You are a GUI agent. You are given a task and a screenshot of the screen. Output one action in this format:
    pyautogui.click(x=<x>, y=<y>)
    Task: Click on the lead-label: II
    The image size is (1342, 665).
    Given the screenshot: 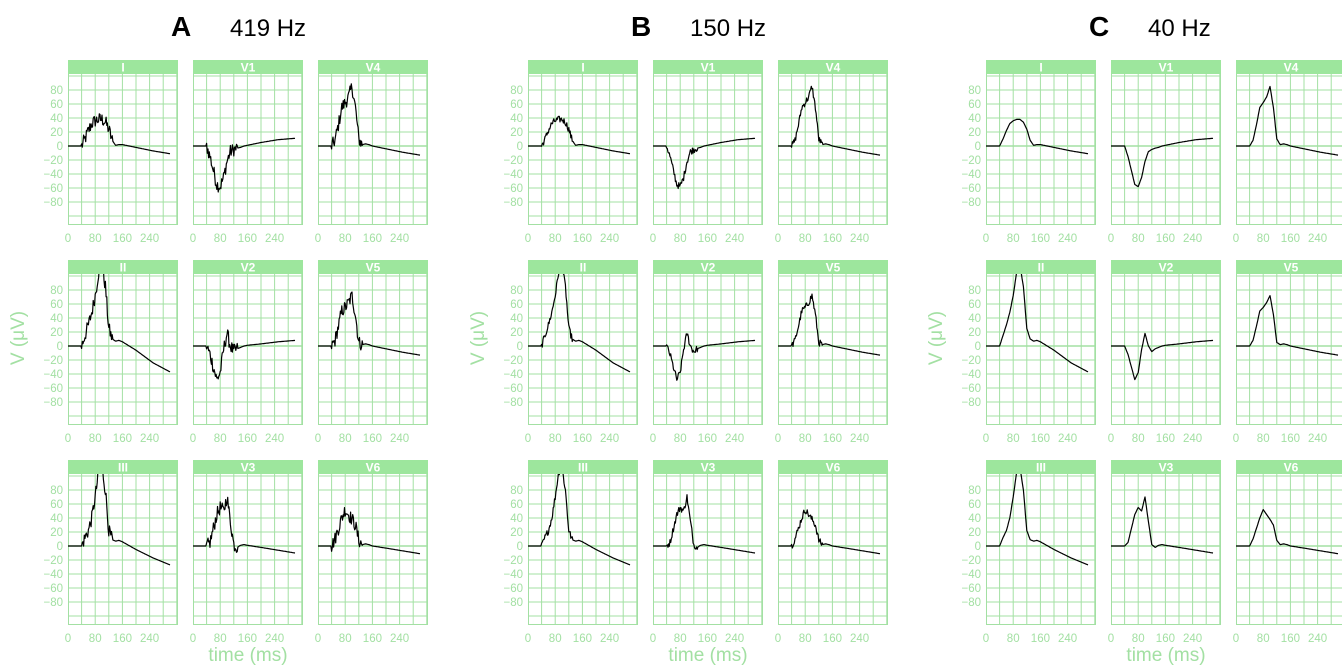 What is the action you would take?
    pyautogui.click(x=123, y=268)
    